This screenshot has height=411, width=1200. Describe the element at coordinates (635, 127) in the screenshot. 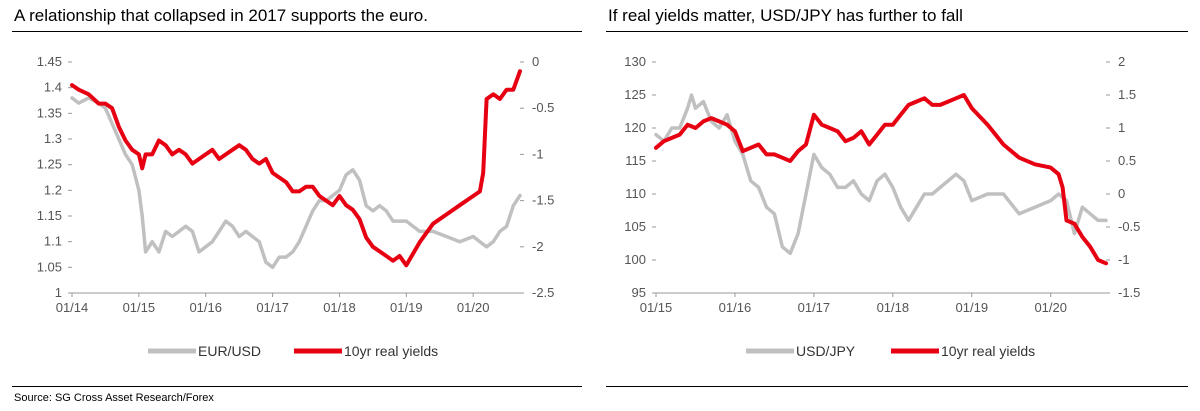

I see `right-left-tick-label: 120` at that location.